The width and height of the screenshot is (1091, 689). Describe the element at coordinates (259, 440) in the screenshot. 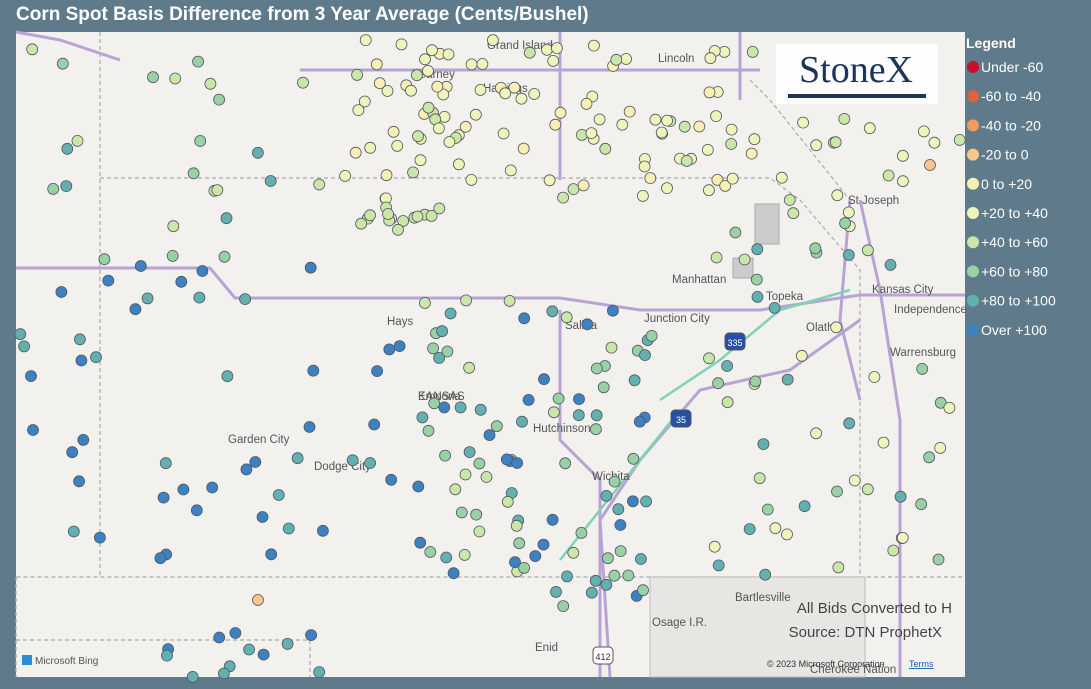

I see `place-label: Garden City` at that location.